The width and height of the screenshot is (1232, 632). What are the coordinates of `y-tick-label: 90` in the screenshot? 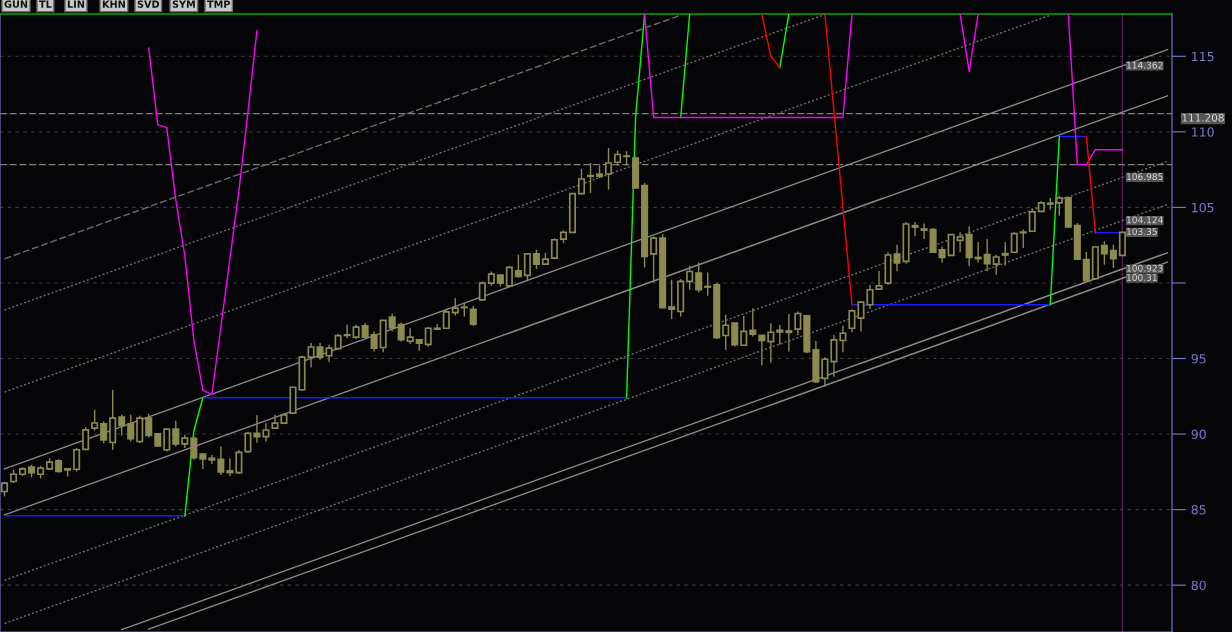 It's located at (1198, 434).